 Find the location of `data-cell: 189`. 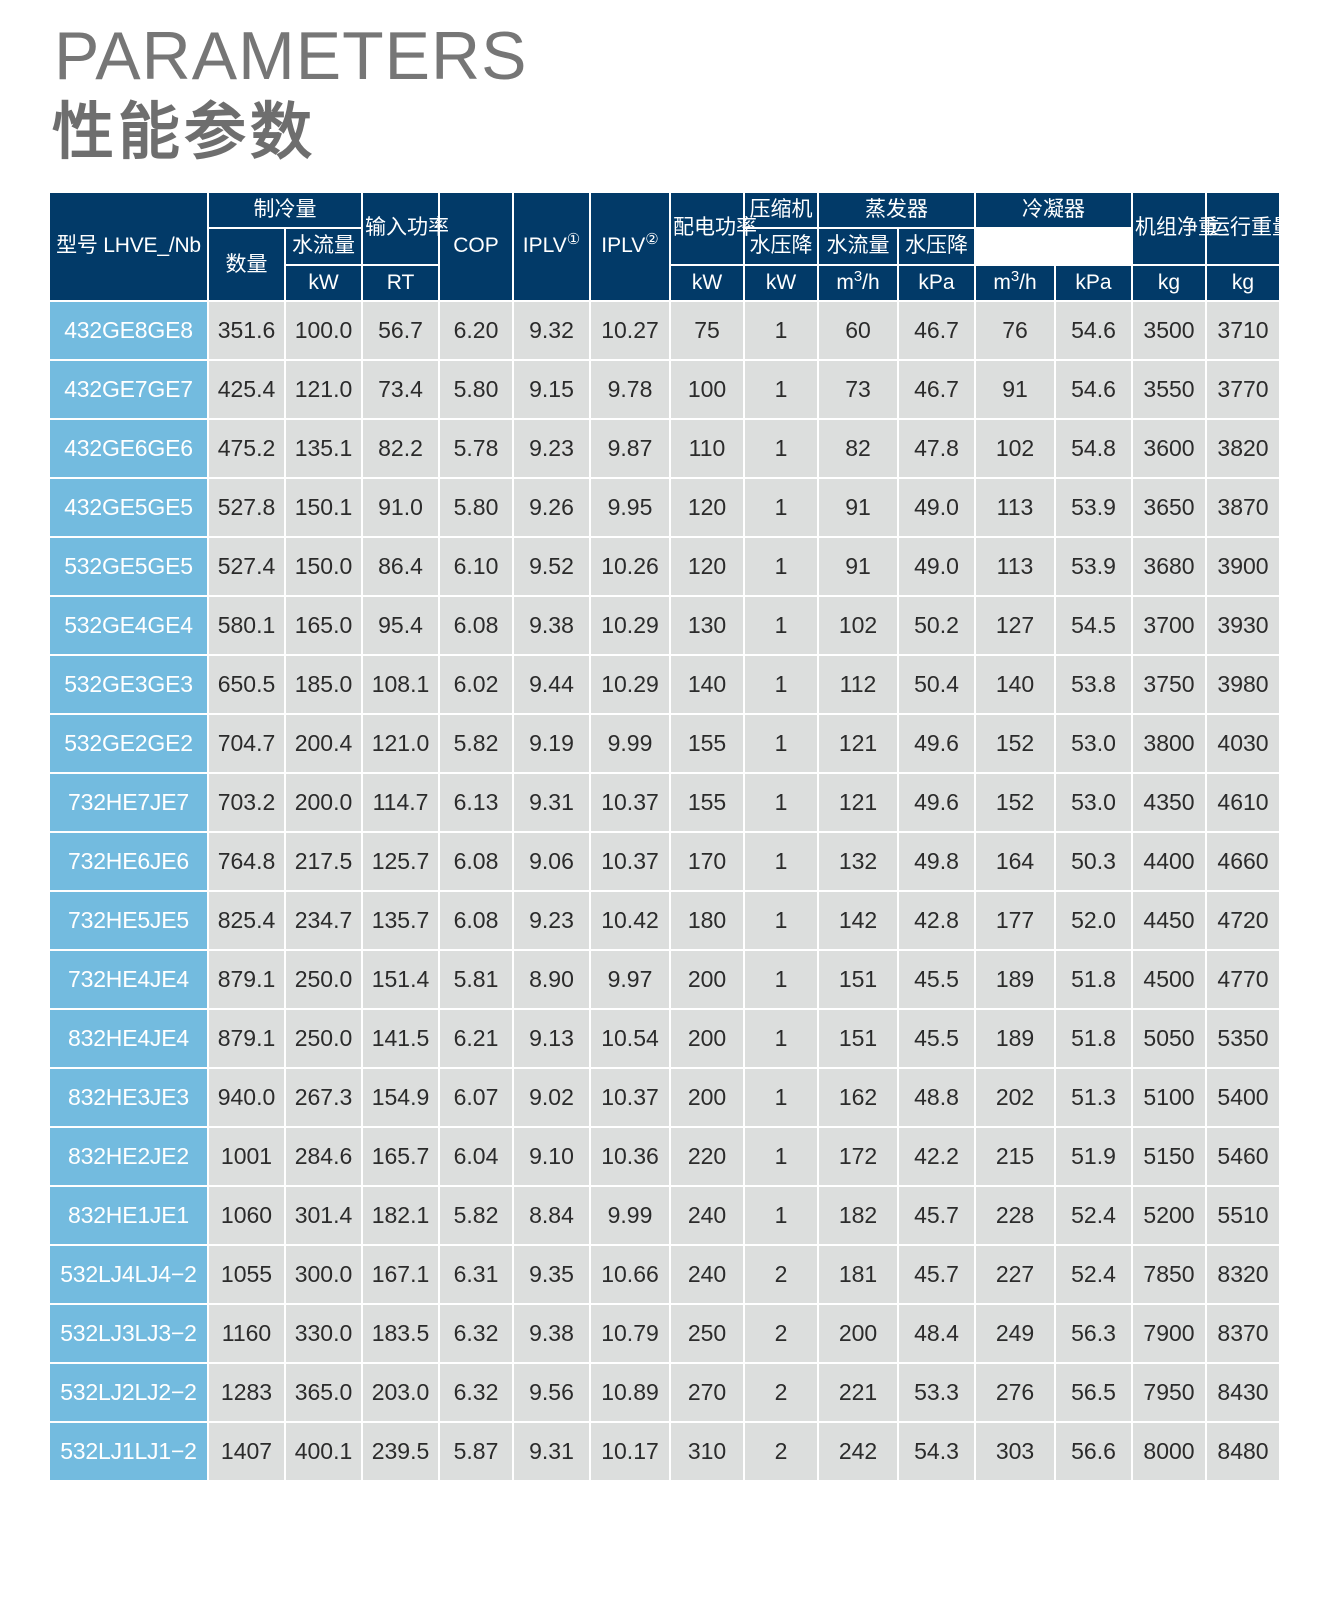

data-cell: 189 is located at coordinates (1015, 1038).